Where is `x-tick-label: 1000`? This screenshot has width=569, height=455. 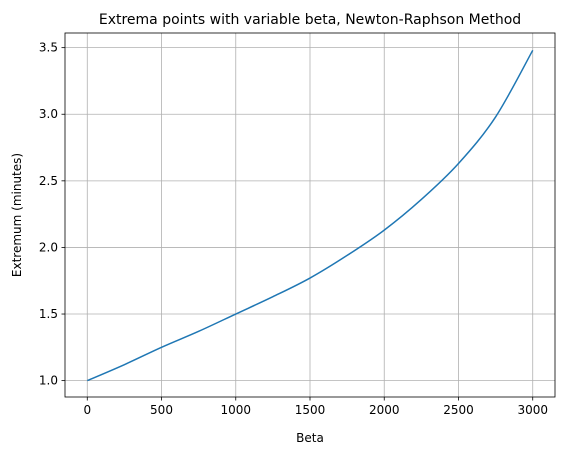
x-tick-label: 1000 is located at coordinates (235, 410).